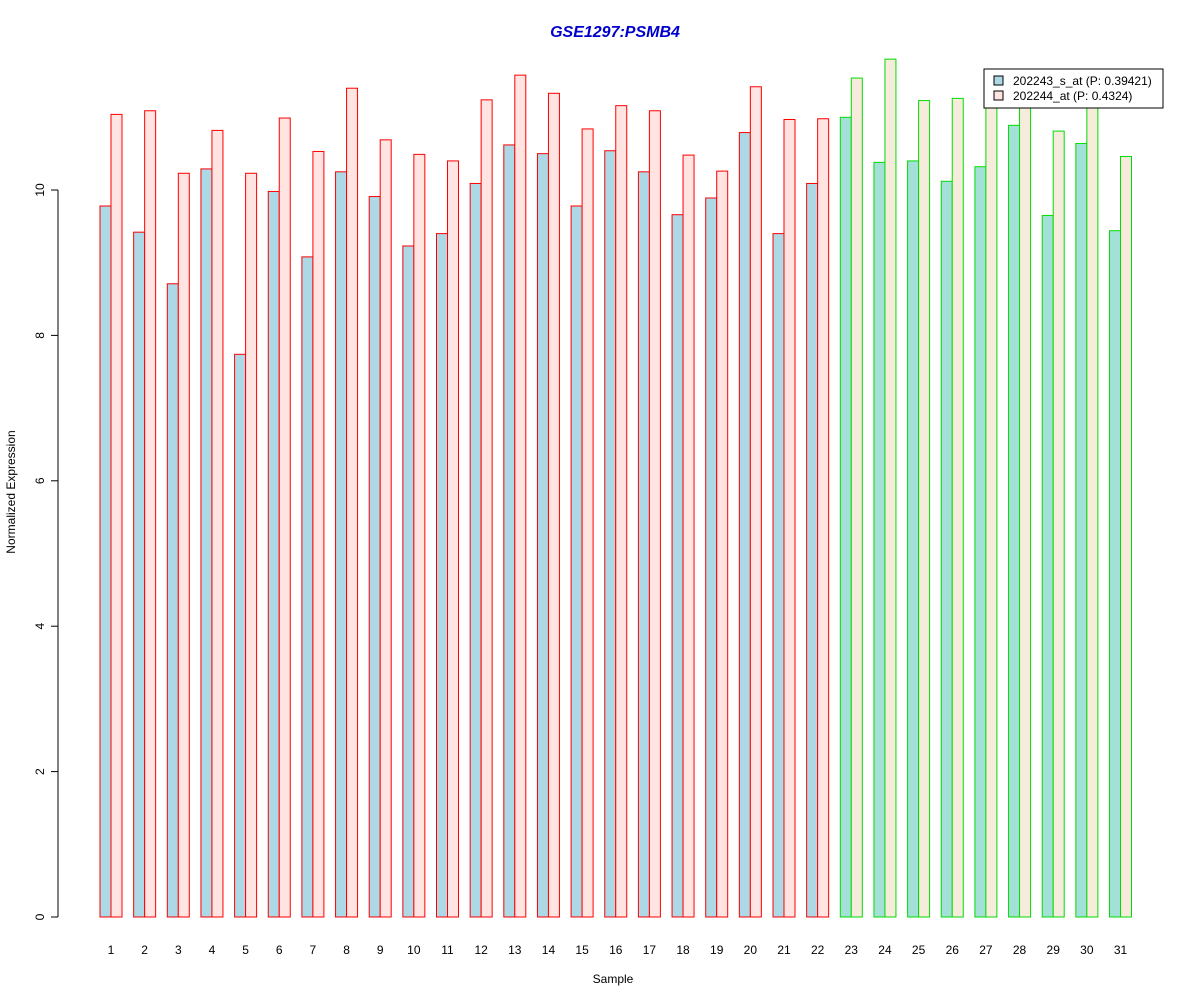  I want to click on x-tick-label: 8, so click(346, 950).